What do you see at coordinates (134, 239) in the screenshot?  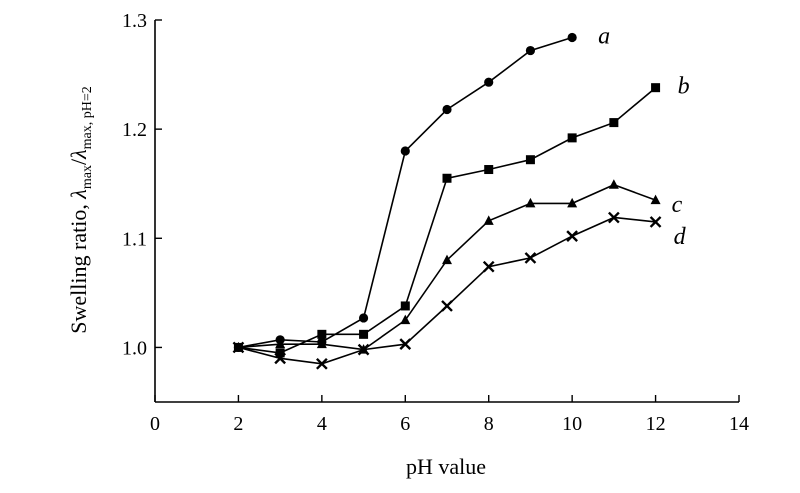 I see `y-tick-label: 1.1` at bounding box center [134, 239].